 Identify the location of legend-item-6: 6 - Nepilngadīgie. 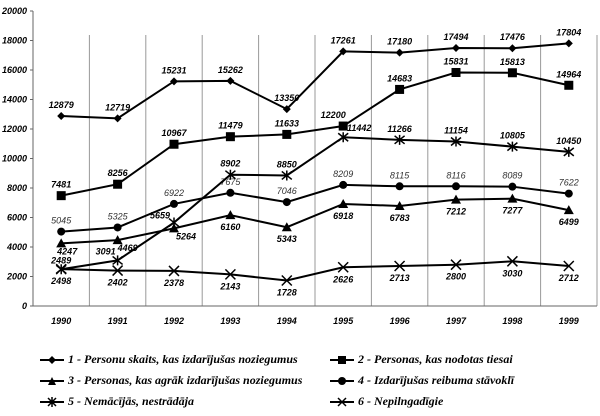
(386, 401).